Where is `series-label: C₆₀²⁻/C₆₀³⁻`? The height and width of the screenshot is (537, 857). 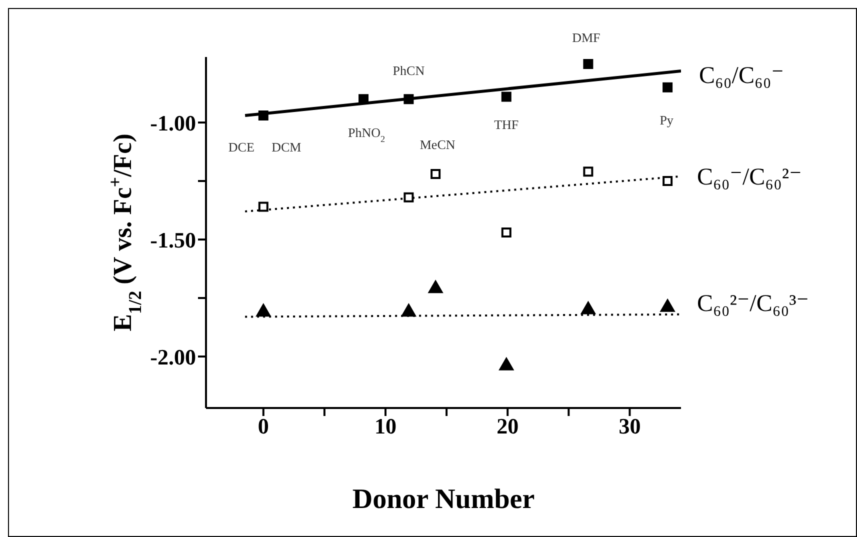
series-label: C₆₀²⁻/C₆₀³⁻ is located at coordinates (753, 303).